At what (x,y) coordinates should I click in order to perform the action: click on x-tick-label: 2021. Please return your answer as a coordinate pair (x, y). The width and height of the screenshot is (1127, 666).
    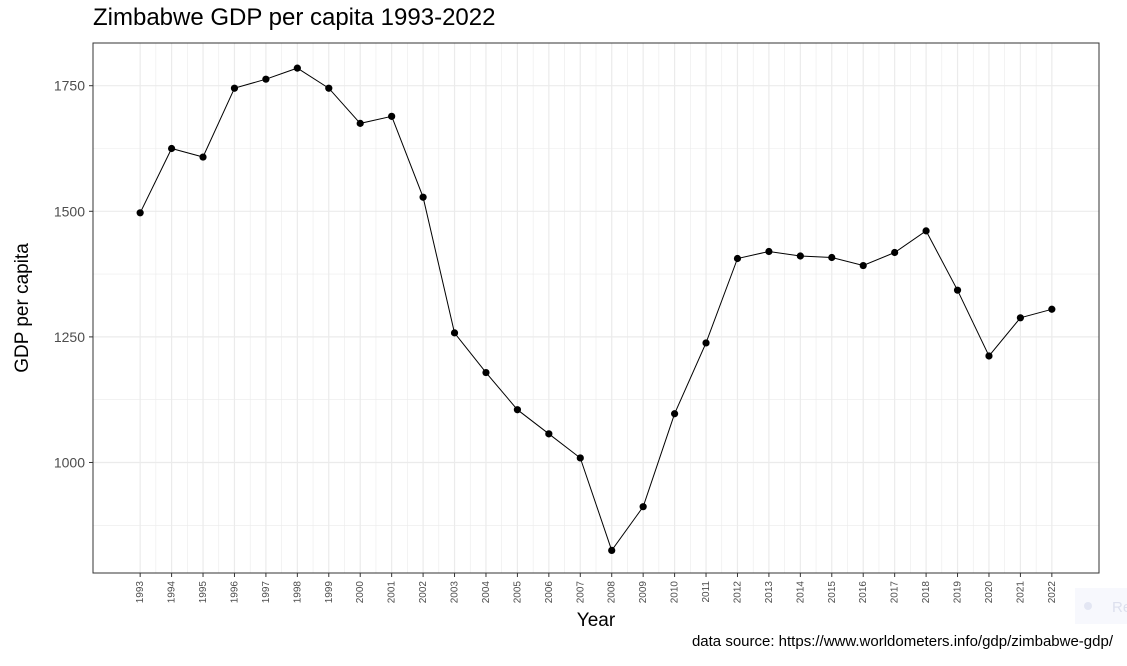
    Looking at the image, I should click on (1020, 592).